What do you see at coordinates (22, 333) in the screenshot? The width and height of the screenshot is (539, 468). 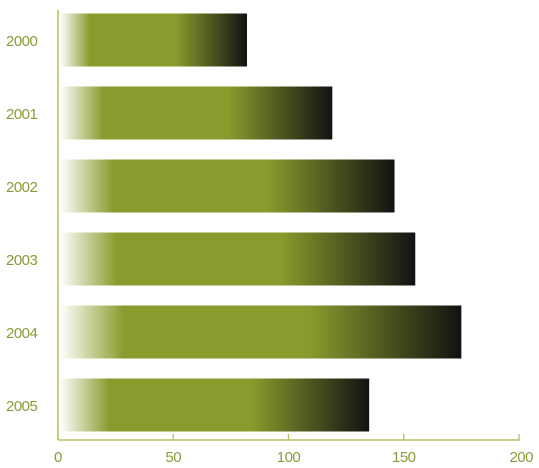 I see `y-tick-label-2004: 2004` at bounding box center [22, 333].